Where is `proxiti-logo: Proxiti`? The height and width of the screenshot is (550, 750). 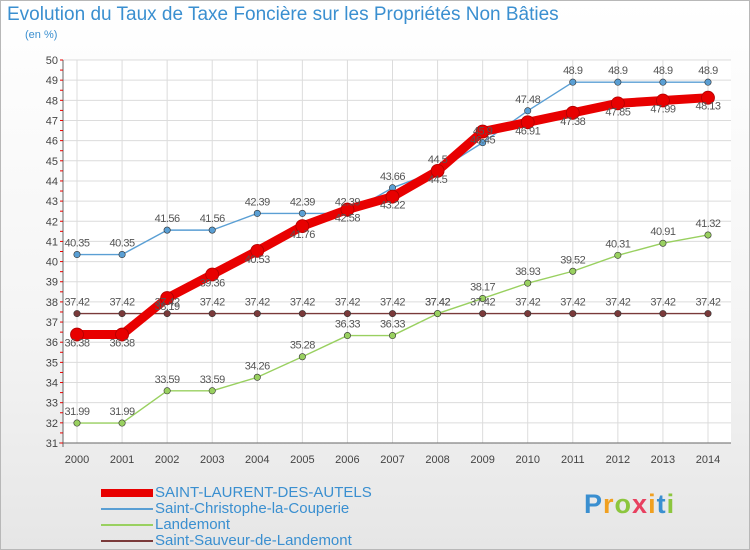
proxiti-logo: Proxiti is located at coordinates (629, 504).